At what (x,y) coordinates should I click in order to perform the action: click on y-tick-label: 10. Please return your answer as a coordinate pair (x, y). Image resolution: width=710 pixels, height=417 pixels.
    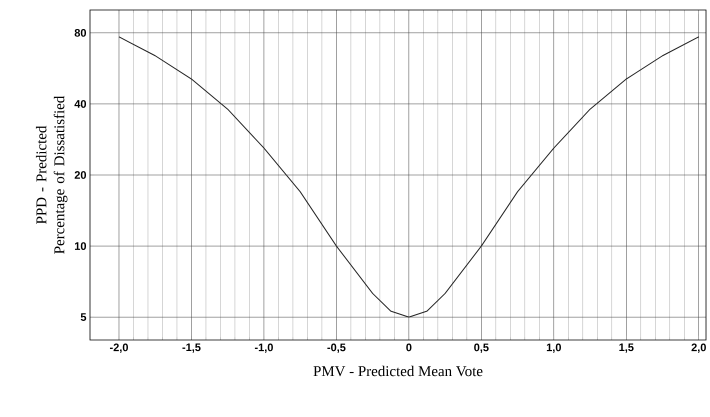
    Looking at the image, I should click on (80, 246).